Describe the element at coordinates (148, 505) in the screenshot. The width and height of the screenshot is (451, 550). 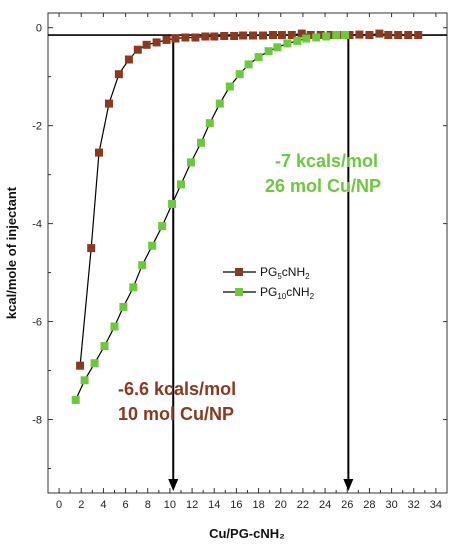
I see `x-tick-label: 8` at that location.